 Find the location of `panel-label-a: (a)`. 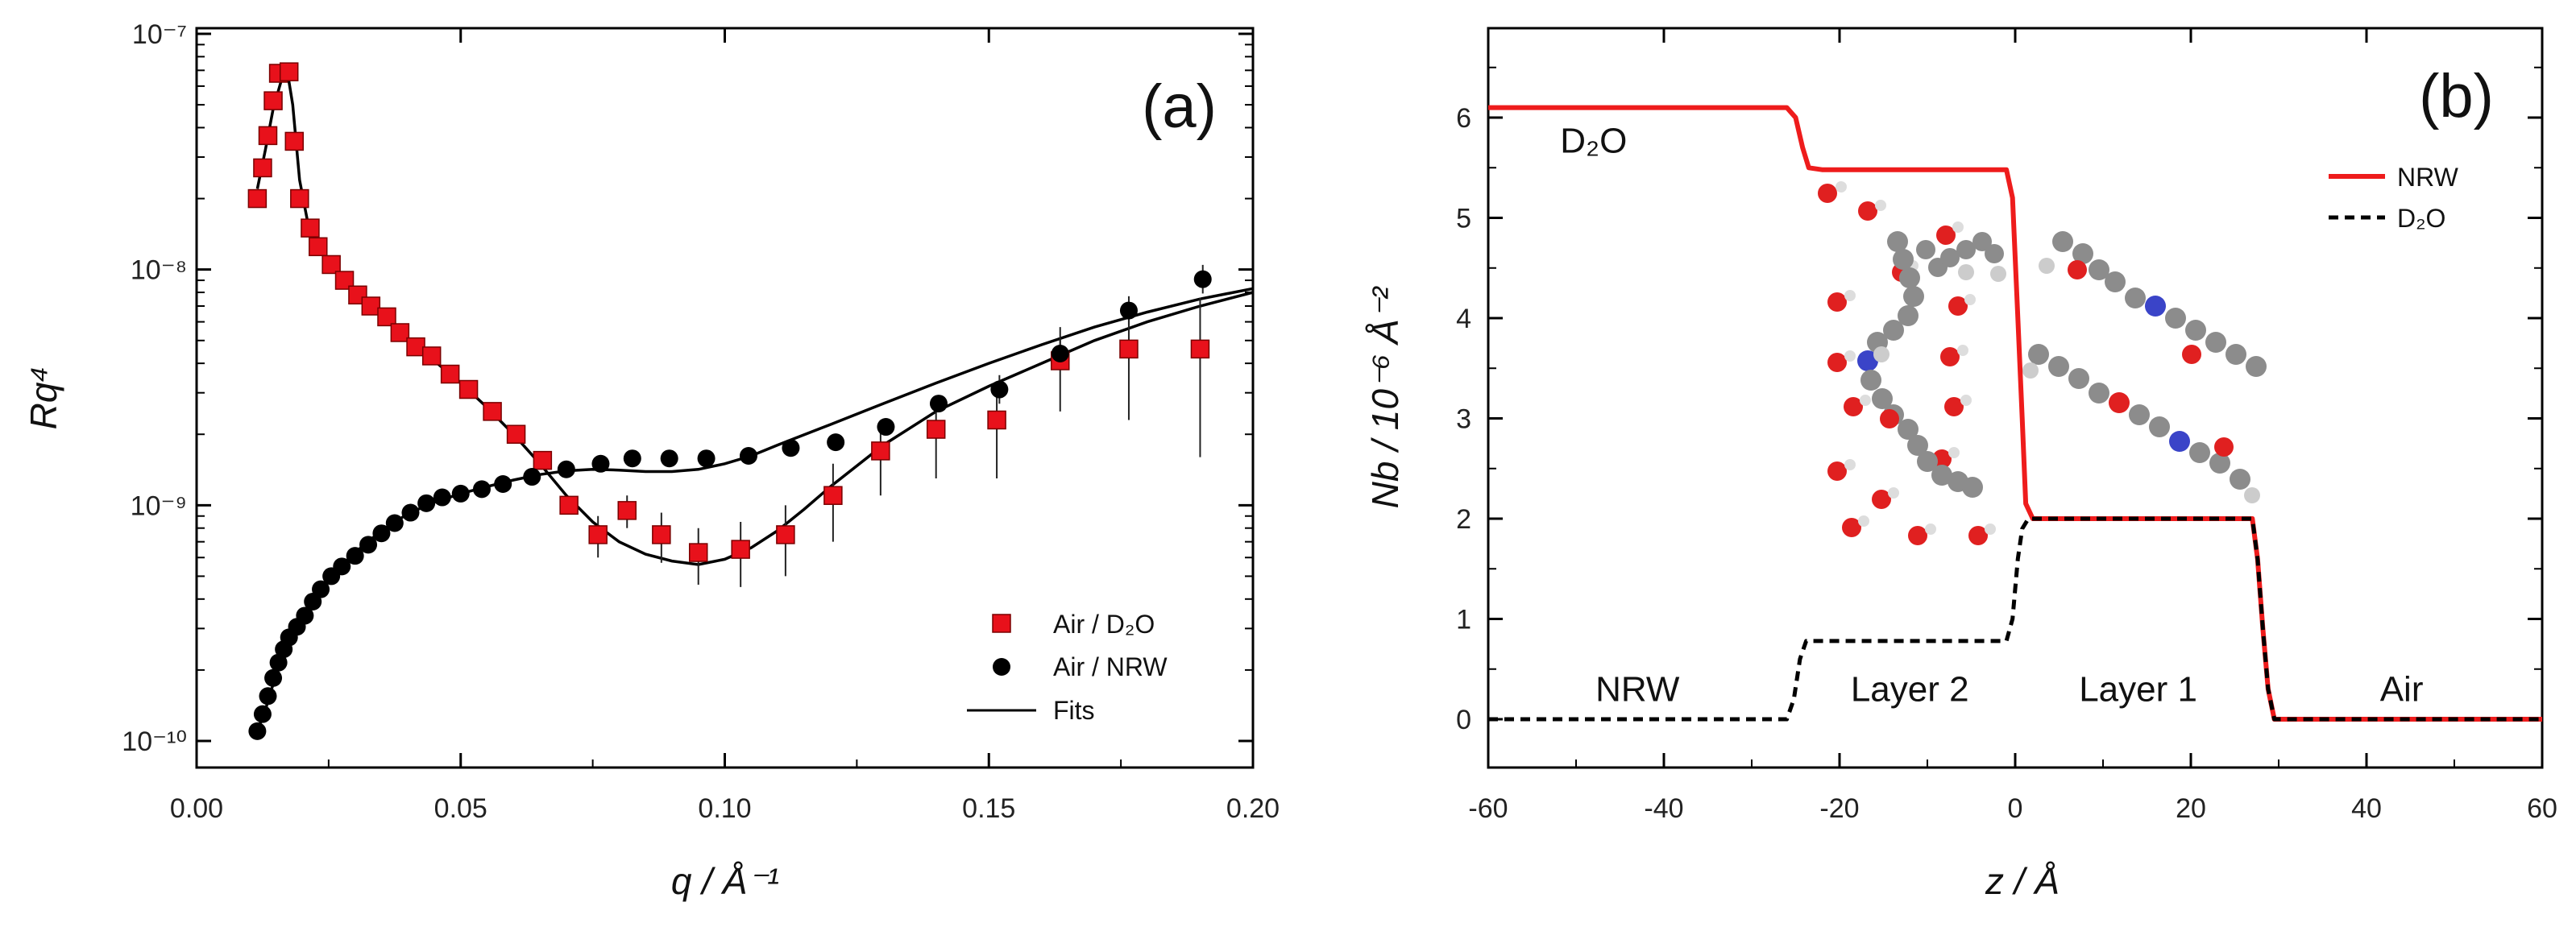

panel-label-a: (a) is located at coordinates (1179, 107).